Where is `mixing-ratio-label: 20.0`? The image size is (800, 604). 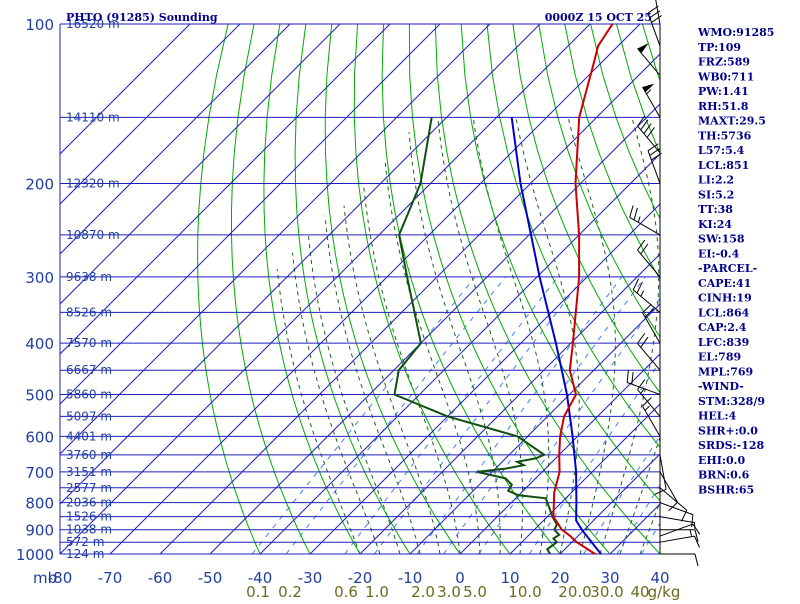 mixing-ratio-label: 20.0 is located at coordinates (574, 591).